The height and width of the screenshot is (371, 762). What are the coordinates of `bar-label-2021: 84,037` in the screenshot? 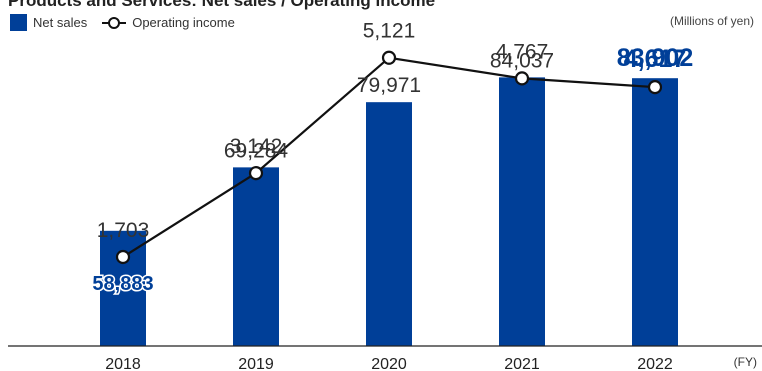 It's located at (522, 60).